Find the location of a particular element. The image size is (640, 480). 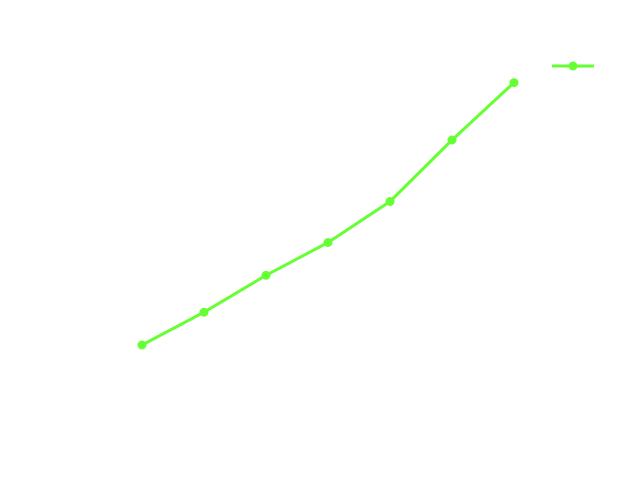

legend is located at coordinates (573, 66).